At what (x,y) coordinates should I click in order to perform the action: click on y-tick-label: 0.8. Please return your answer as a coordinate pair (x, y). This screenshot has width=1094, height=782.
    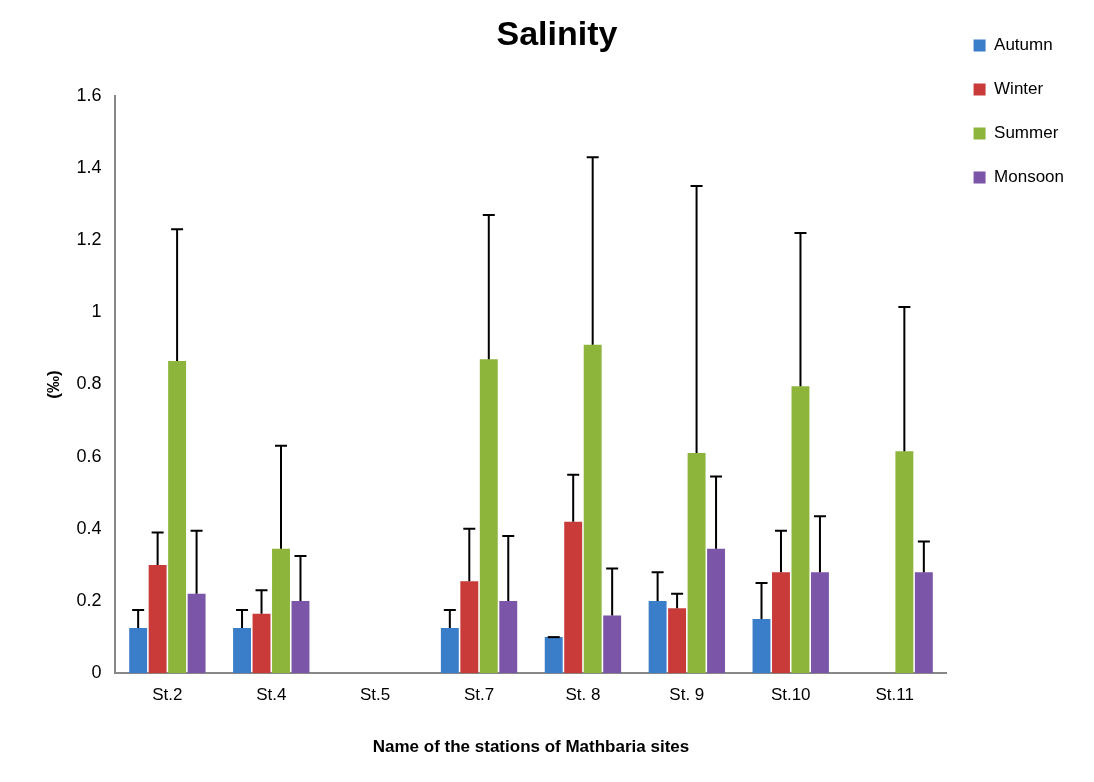
    Looking at the image, I should click on (89, 383).